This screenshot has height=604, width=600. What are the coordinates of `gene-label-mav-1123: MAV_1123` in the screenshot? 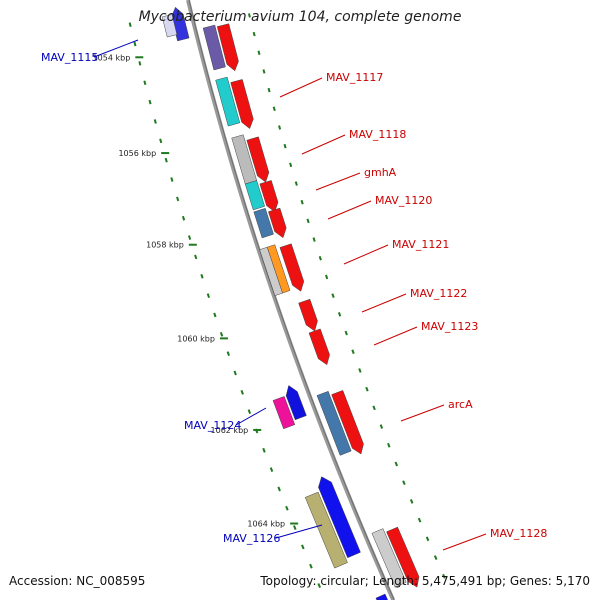 It's located at (449, 326).